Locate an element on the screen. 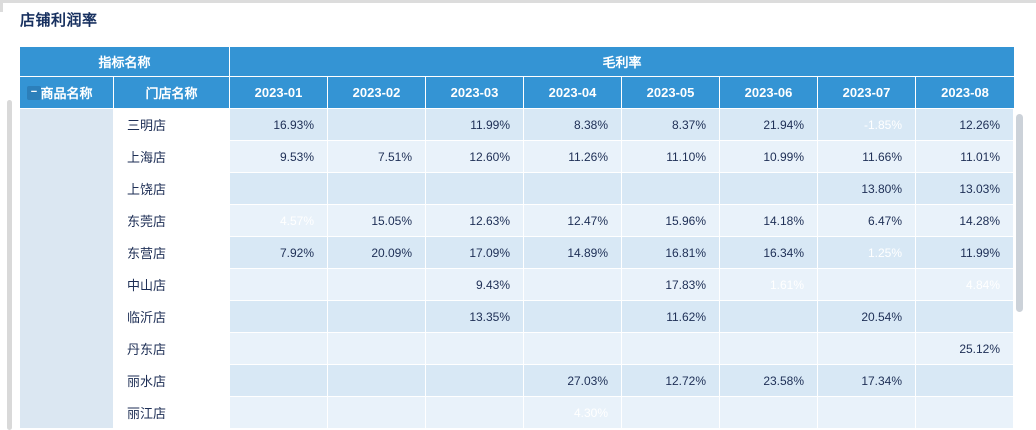 This screenshot has height=430, width=1036. margin-cell: 12.60% is located at coordinates (475, 157).